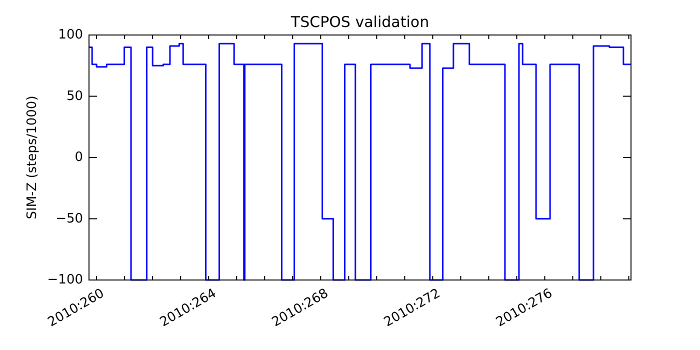 This screenshot has width=700, height=350. What do you see at coordinates (74, 96) in the screenshot?
I see `y-tick-label: 50` at bounding box center [74, 96].